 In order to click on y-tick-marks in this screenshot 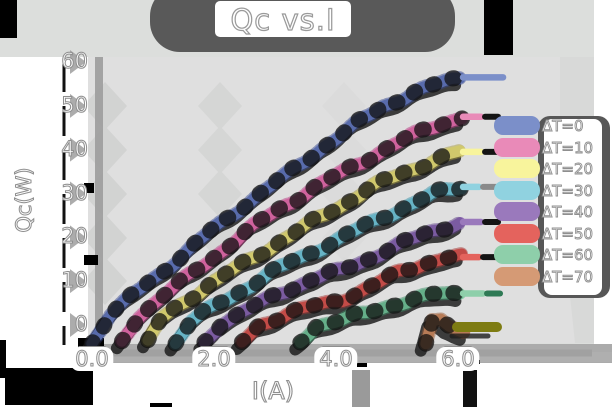, I will do `click(78, 193)`.